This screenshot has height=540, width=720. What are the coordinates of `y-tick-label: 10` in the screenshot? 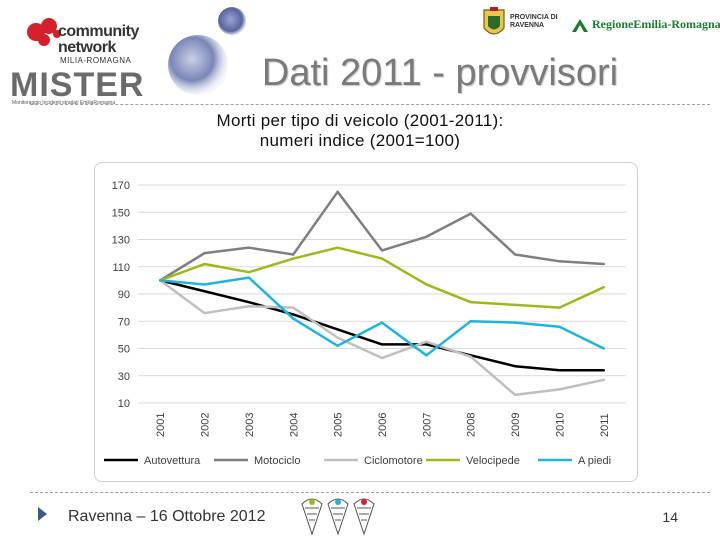 It's located at (124, 404).